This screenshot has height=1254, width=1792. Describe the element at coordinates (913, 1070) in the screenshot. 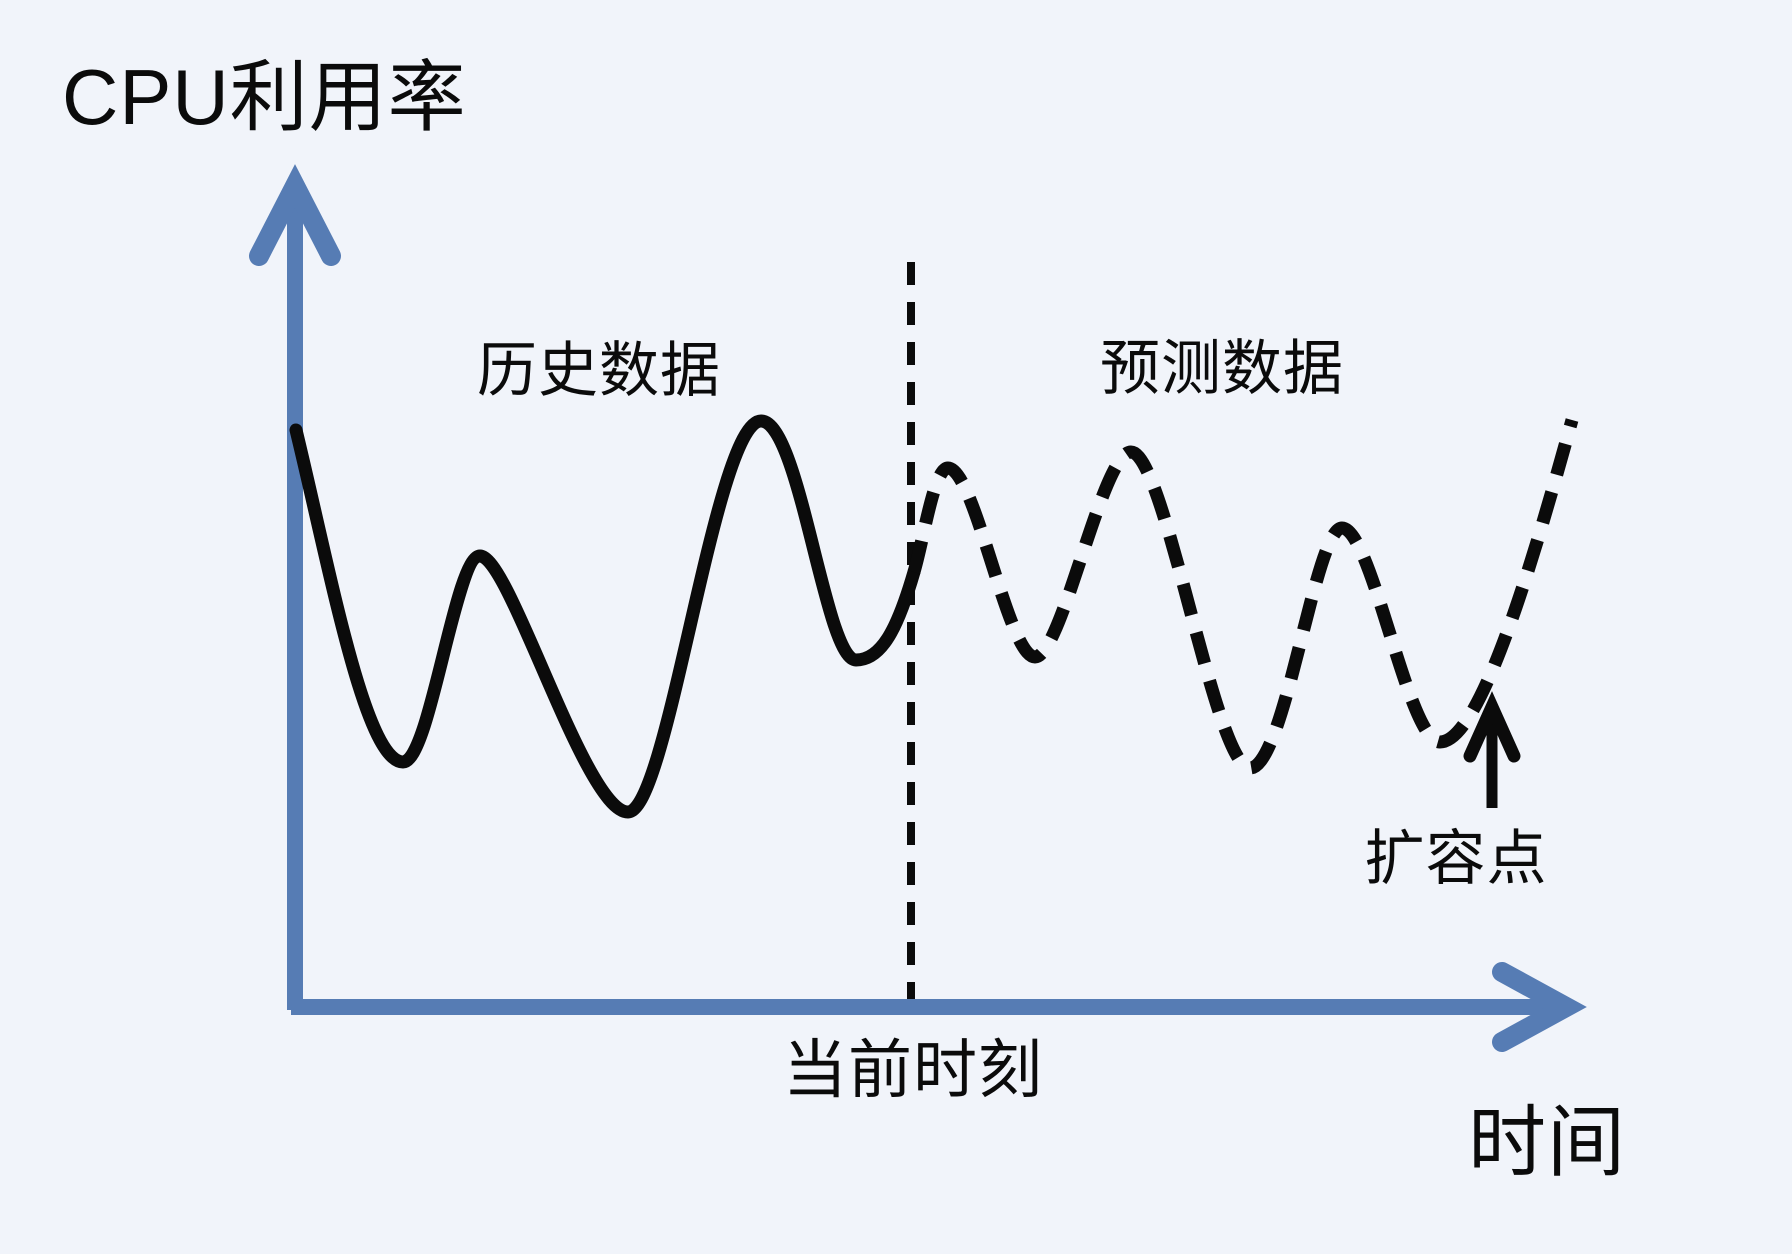

I see `current-time-label: 当前时刻` at that location.